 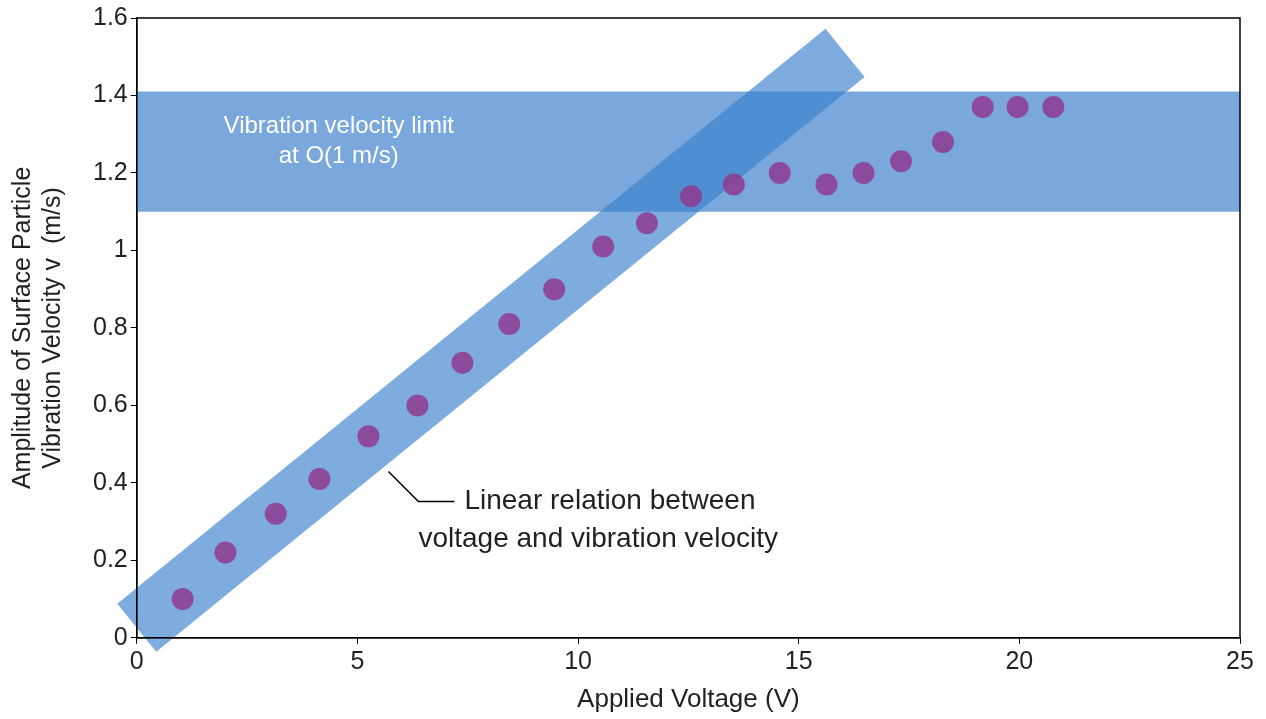 I want to click on y-axis-title: Amplitude of Surface Particle Vibration Velocity v (m/s), so click(x=35, y=328).